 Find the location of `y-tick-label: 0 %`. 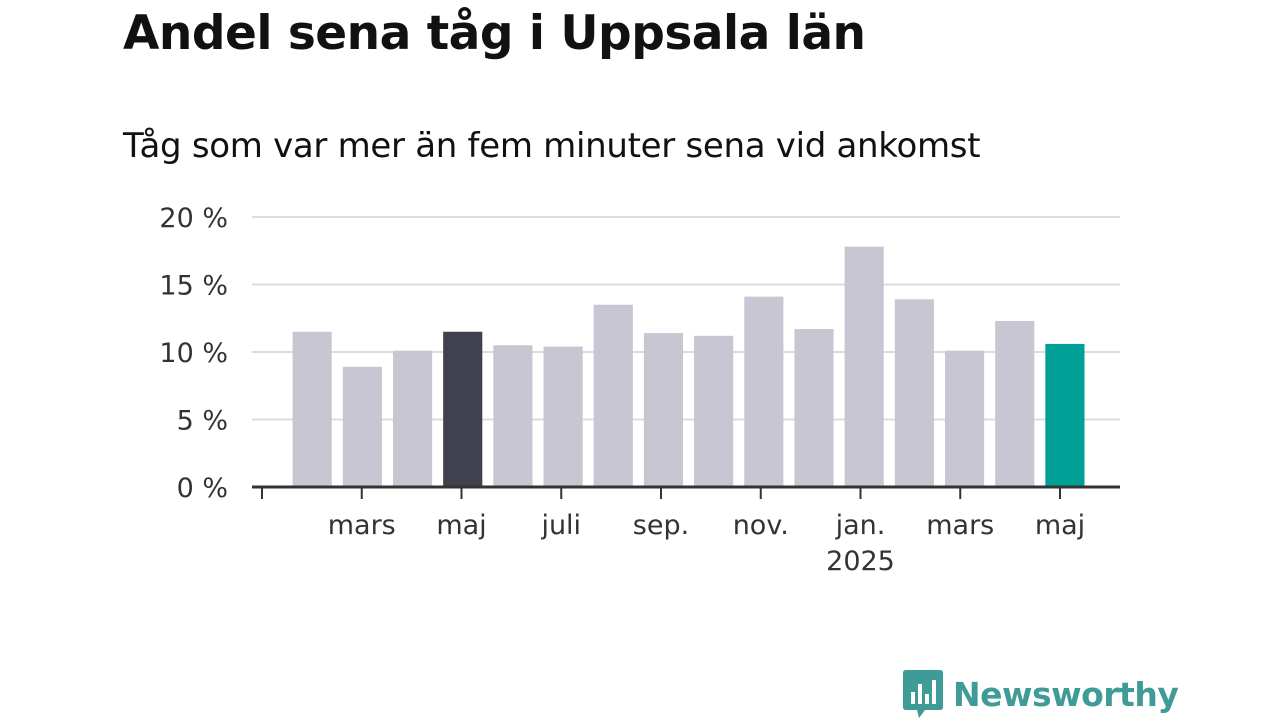

y-tick-label: 0 % is located at coordinates (202, 488).